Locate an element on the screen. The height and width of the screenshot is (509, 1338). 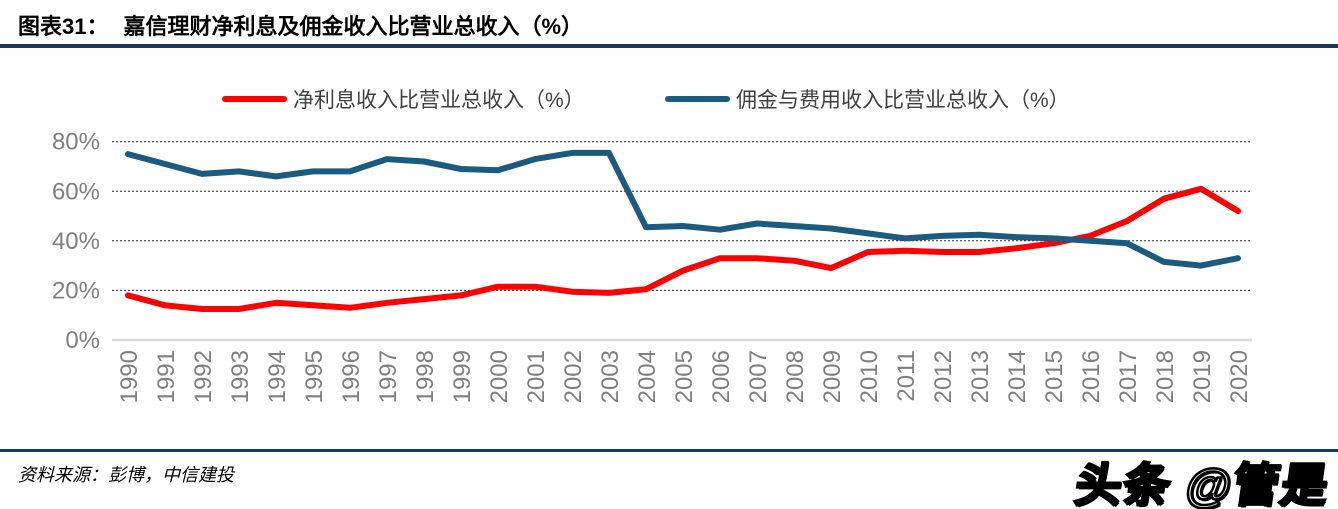
legend-item-commission: 佣金与费用收入比营业总收入（%） is located at coordinates (867, 99).